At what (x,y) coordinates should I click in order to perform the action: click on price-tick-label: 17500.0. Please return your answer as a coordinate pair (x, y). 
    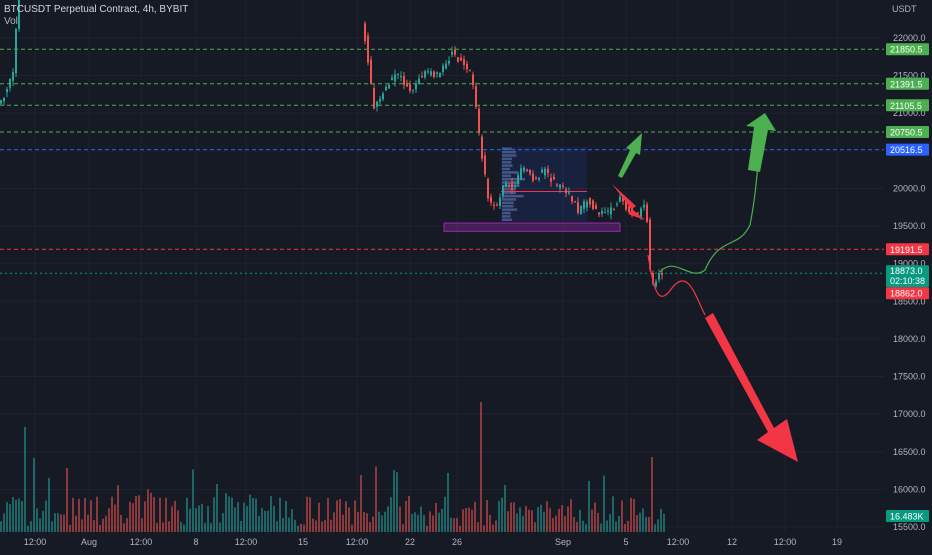
    Looking at the image, I should click on (909, 377).